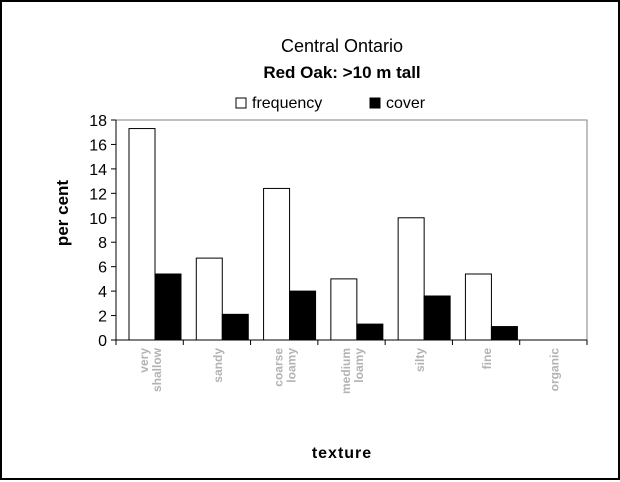 This screenshot has width=620, height=482. Describe the element at coordinates (102, 341) in the screenshot. I see `y-tick-label: 0` at that location.